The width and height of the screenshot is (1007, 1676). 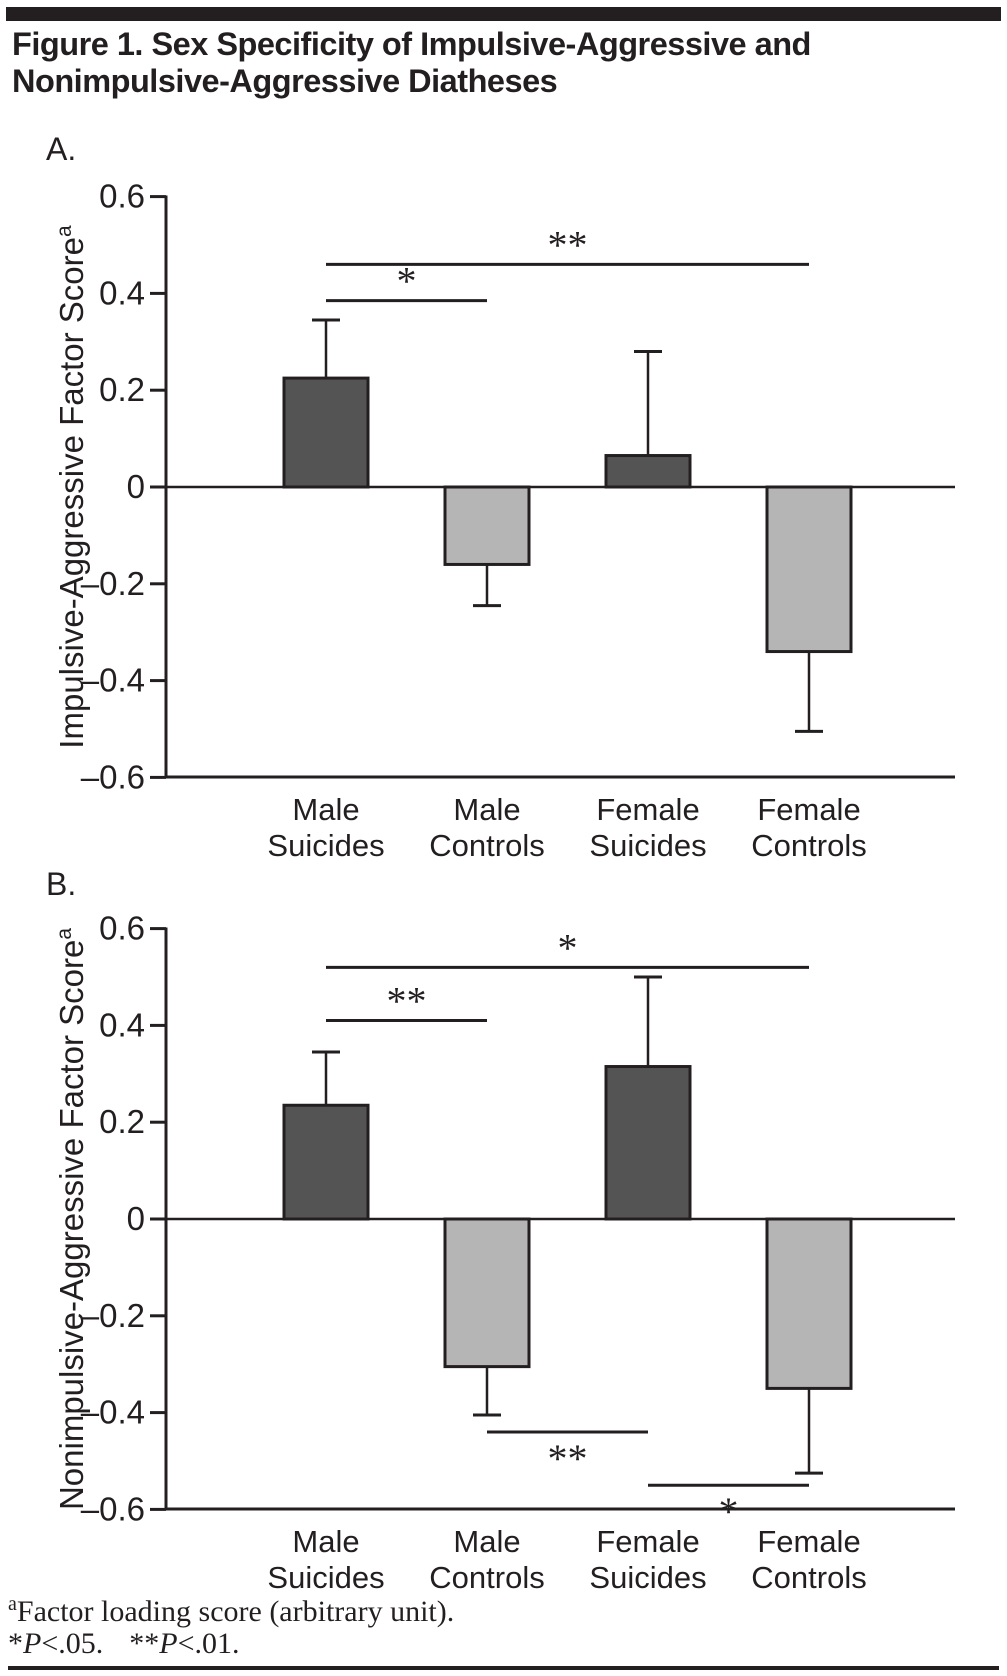 I want to click on panel-letter: A., so click(x=61, y=149).